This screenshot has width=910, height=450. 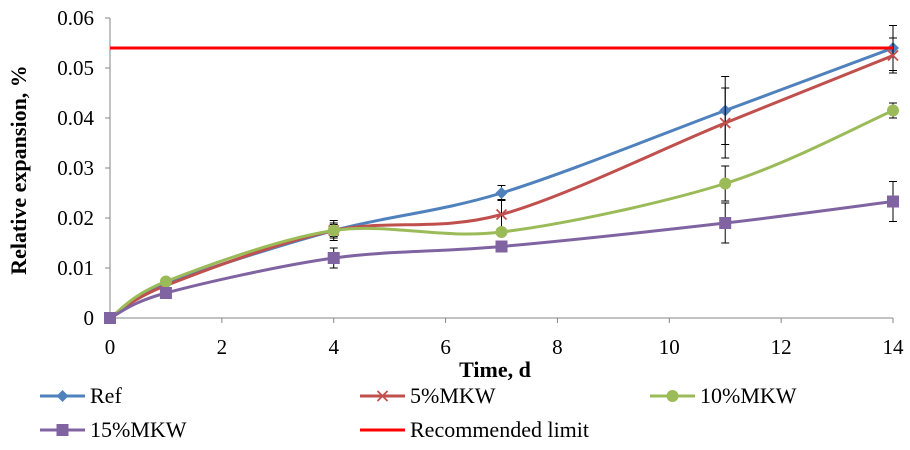 What do you see at coordinates (495, 369) in the screenshot?
I see `x-axis-title: Time, d` at bounding box center [495, 369].